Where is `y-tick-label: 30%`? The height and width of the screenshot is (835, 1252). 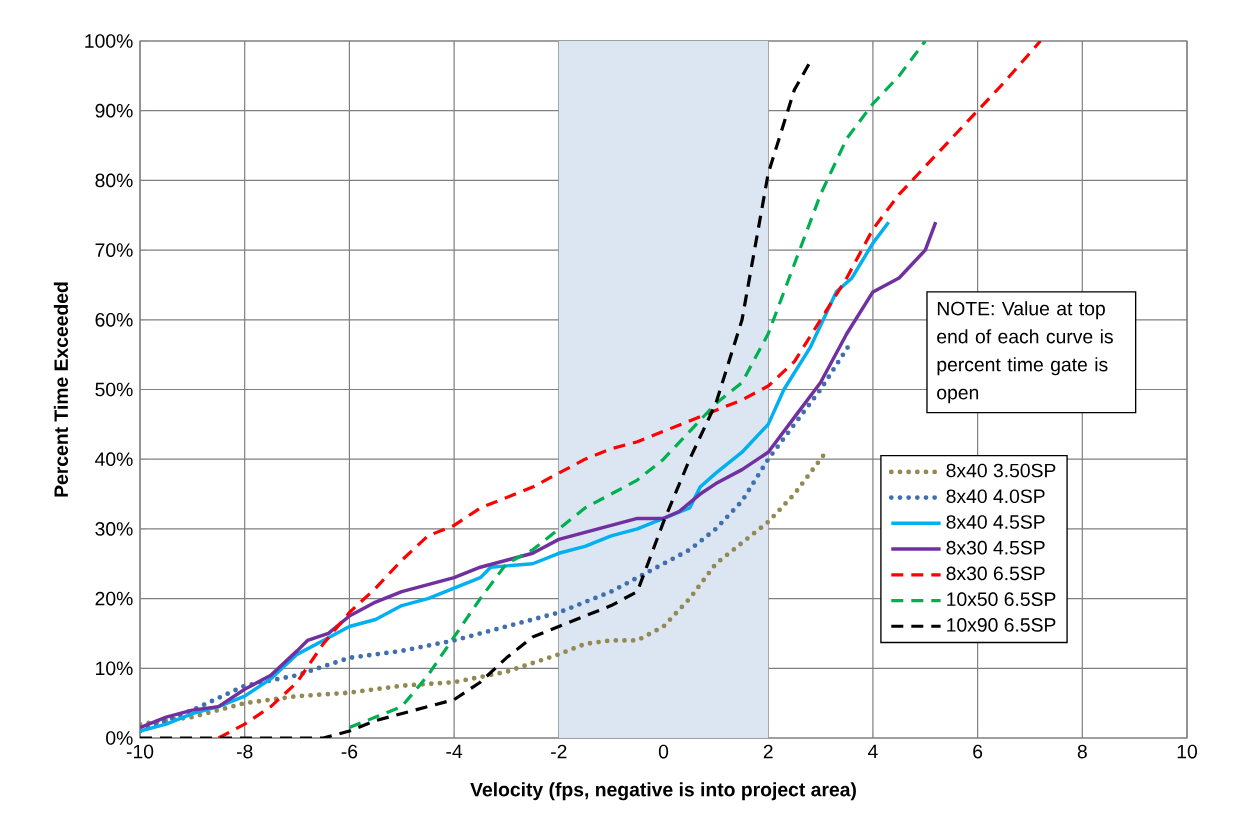
y-tick-label: 30% is located at coordinates (114, 529).